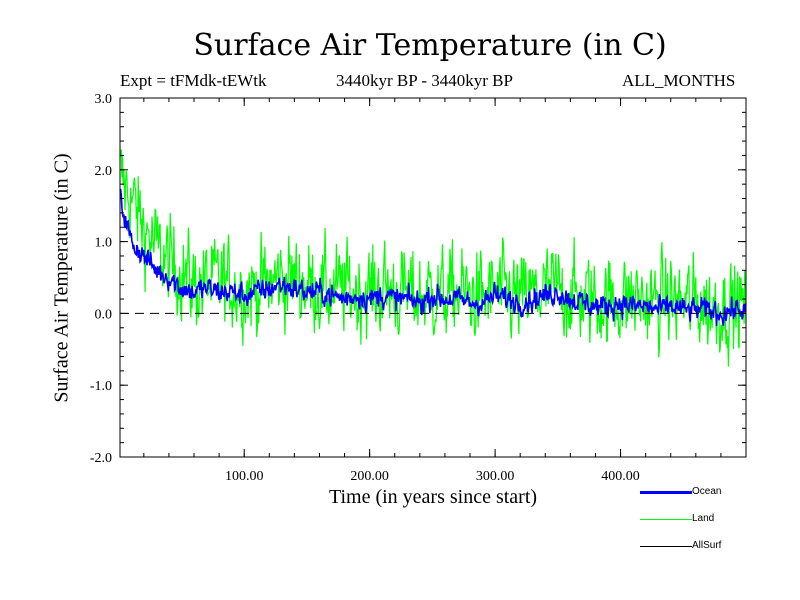 This screenshot has height=600, width=800. What do you see at coordinates (104, 314) in the screenshot?
I see `y-tick-label: 0.0` at bounding box center [104, 314].